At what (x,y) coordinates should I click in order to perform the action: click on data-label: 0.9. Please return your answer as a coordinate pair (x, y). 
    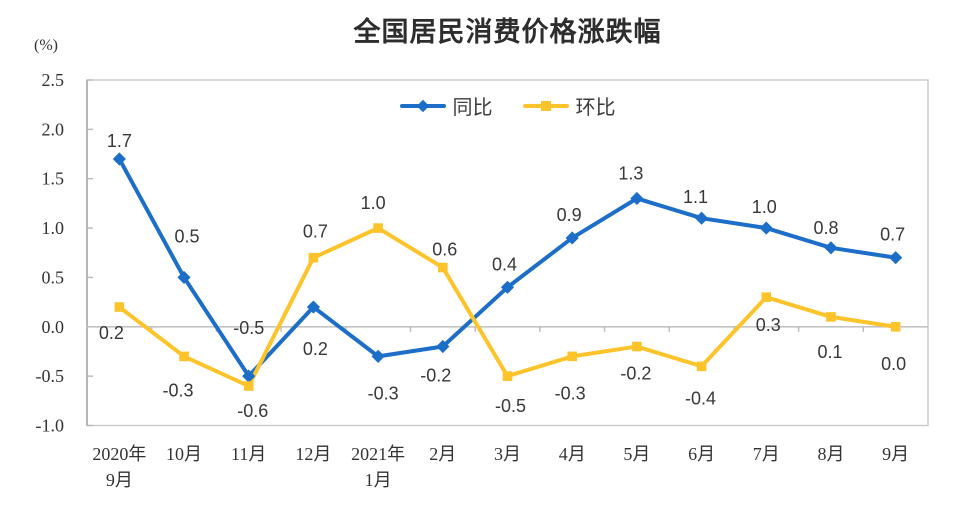
    Looking at the image, I should click on (569, 215).